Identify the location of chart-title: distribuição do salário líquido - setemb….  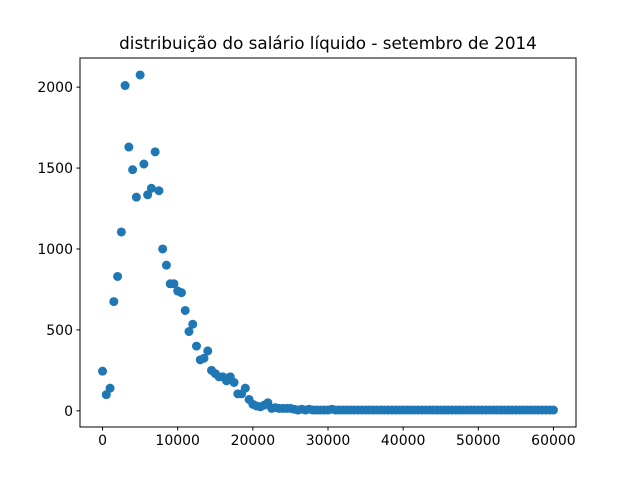
(328, 43).